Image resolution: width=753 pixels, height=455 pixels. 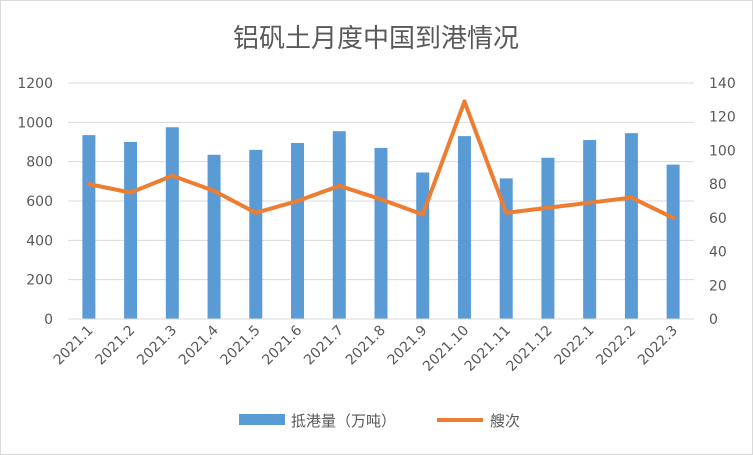 I want to click on x-tick-label: 2021.8, so click(x=366, y=346).